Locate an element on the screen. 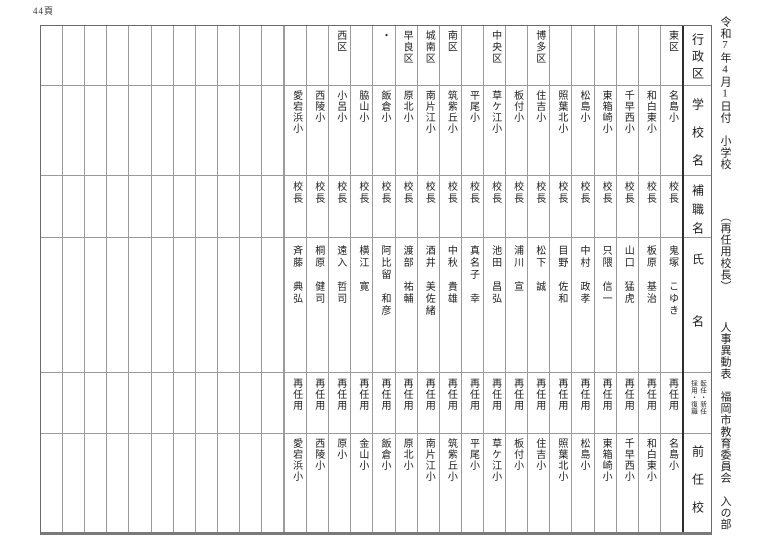 This screenshot has height=551, width=780. person-name-cell: 鬼塚 こゆき is located at coordinates (671, 305).